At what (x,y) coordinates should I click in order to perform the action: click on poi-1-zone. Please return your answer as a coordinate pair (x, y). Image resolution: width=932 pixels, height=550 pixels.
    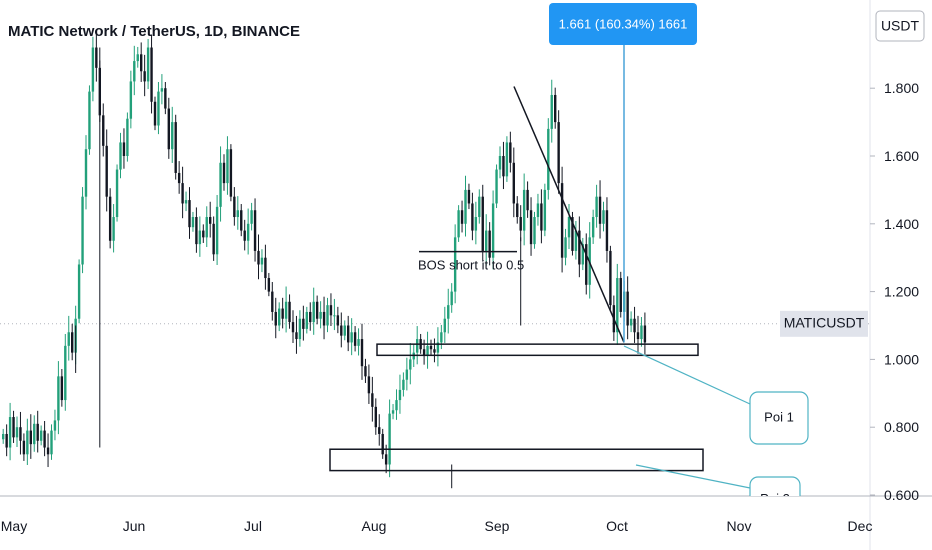
    Looking at the image, I should click on (537, 350).